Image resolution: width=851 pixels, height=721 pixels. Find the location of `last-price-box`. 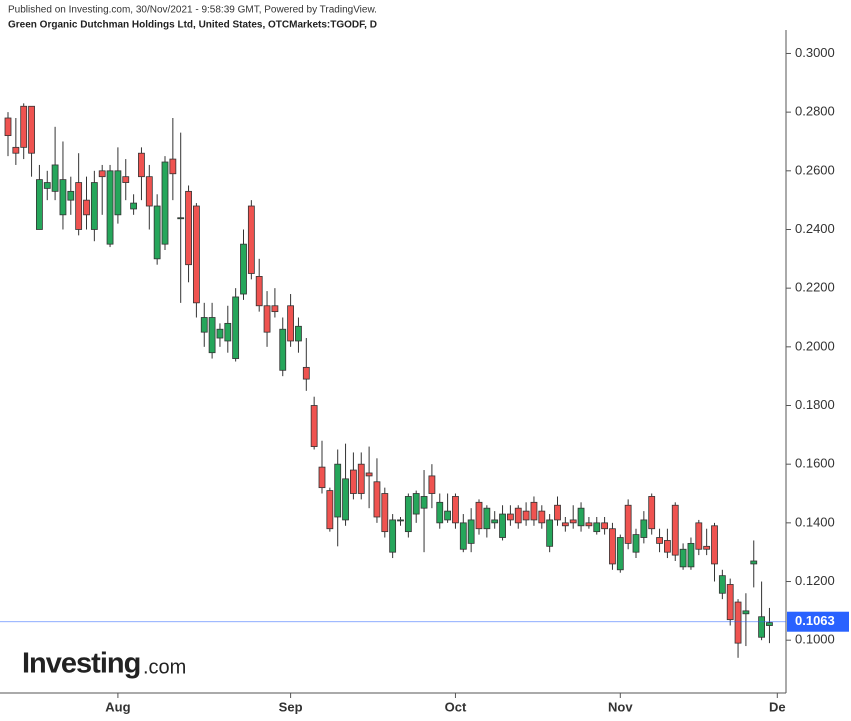

last-price-box is located at coordinates (818, 621).